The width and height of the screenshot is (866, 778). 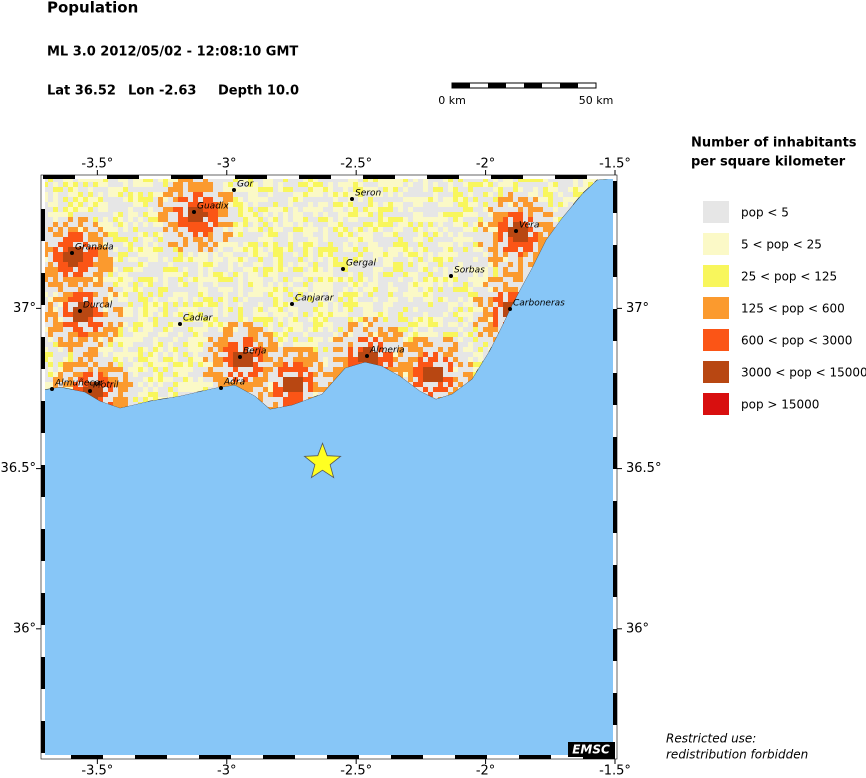 I want to click on legend-swatch, so click(x=716, y=404).